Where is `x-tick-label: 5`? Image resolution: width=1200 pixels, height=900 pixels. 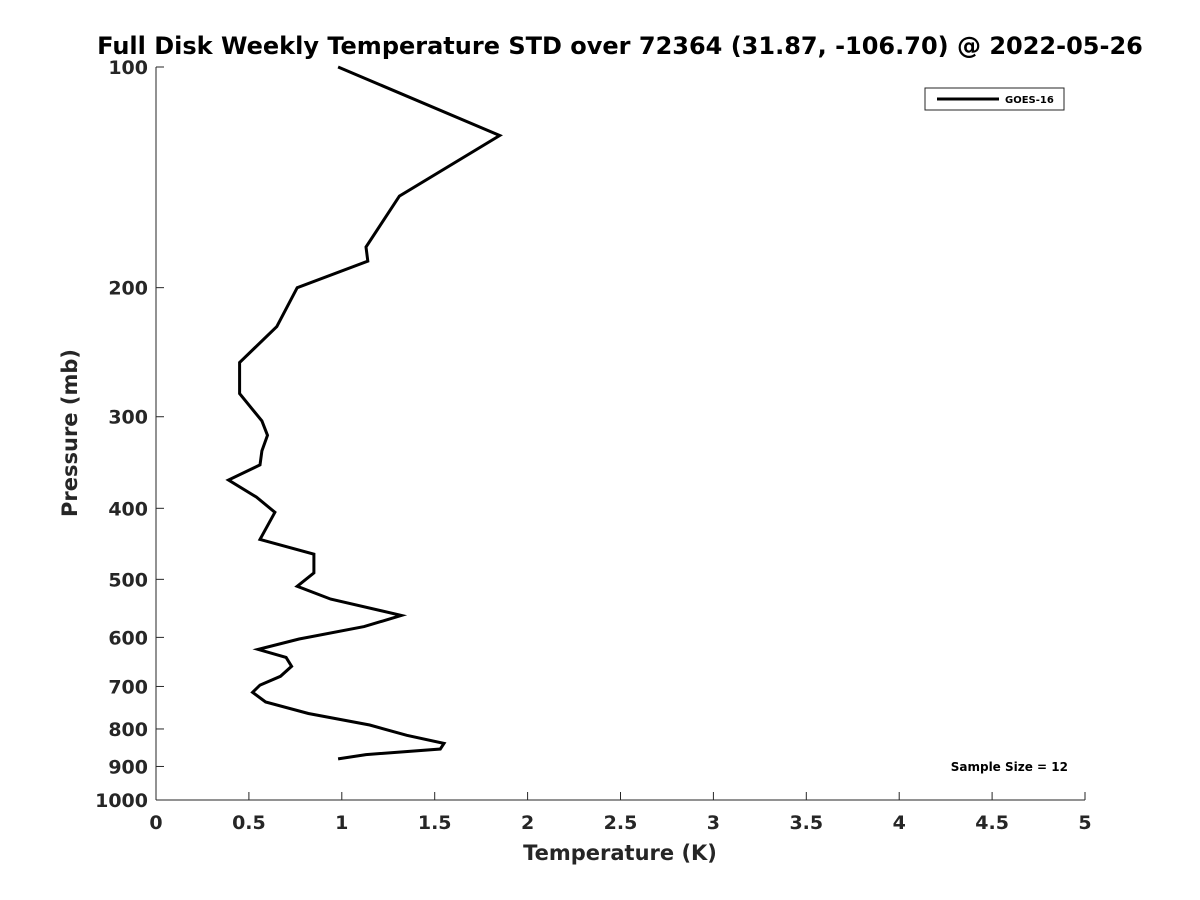 x-tick-label: 5 is located at coordinates (1084, 823).